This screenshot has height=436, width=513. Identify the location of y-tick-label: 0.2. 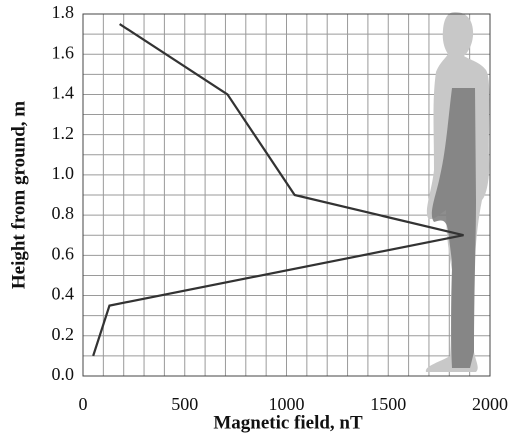
(63, 334).